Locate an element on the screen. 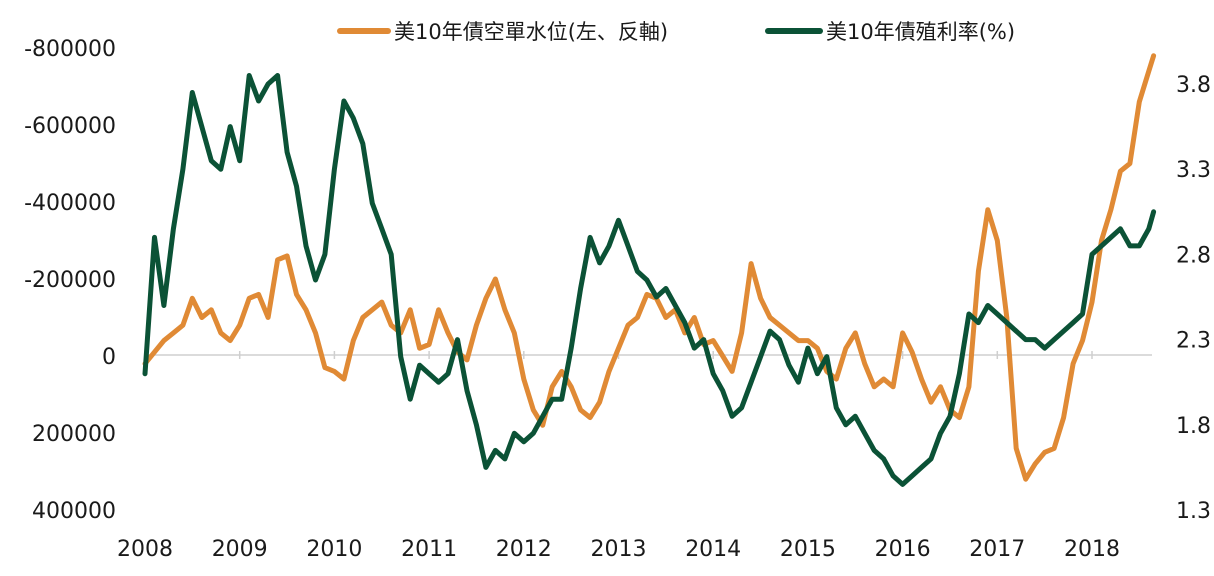 The height and width of the screenshot is (576, 1214). x-tick-label: 2013 is located at coordinates (619, 549).